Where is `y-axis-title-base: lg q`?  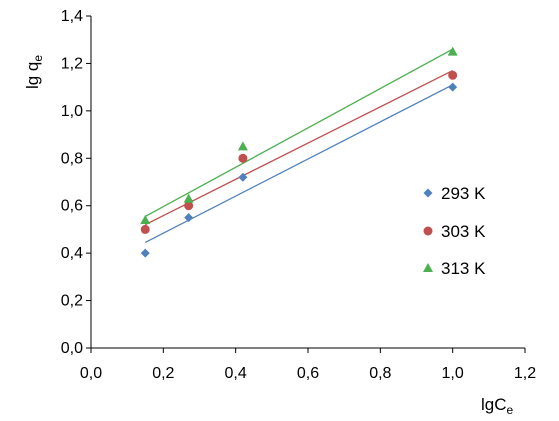
y-axis-title-base: lg q is located at coordinates (32, 75).